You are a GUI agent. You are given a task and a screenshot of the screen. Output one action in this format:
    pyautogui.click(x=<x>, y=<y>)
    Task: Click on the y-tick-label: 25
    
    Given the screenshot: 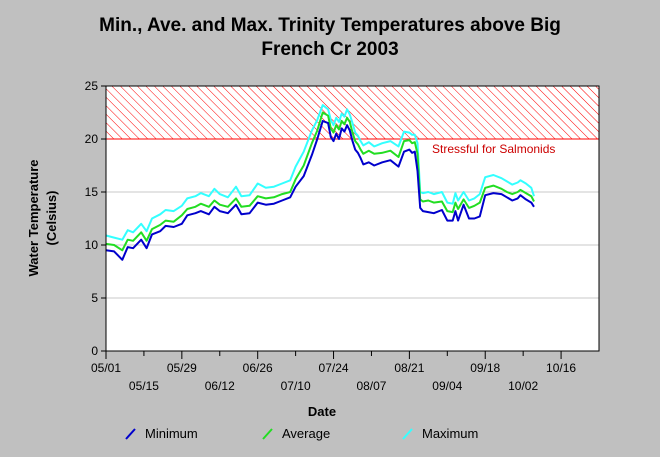 What is the action you would take?
    pyautogui.click(x=92, y=86)
    